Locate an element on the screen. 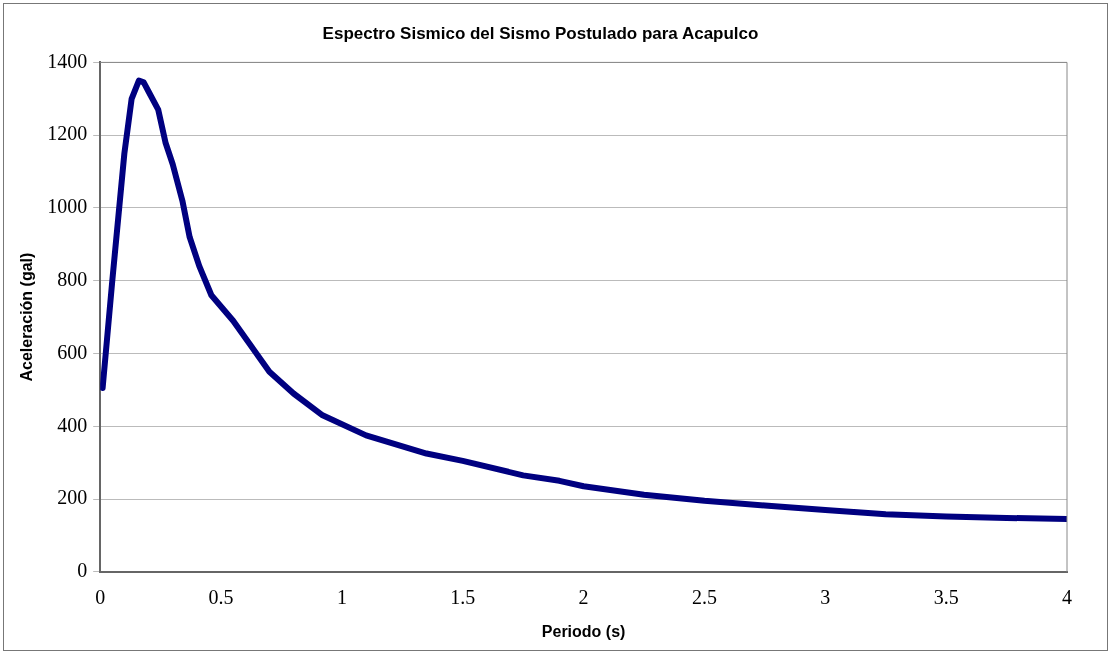  y-tick-label: 1400 is located at coordinates (67, 60).